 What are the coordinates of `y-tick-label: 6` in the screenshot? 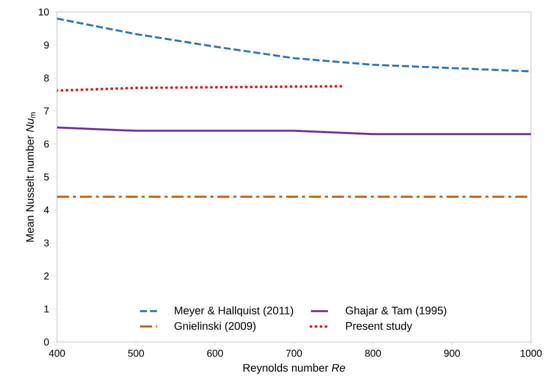 It's located at (46, 144).